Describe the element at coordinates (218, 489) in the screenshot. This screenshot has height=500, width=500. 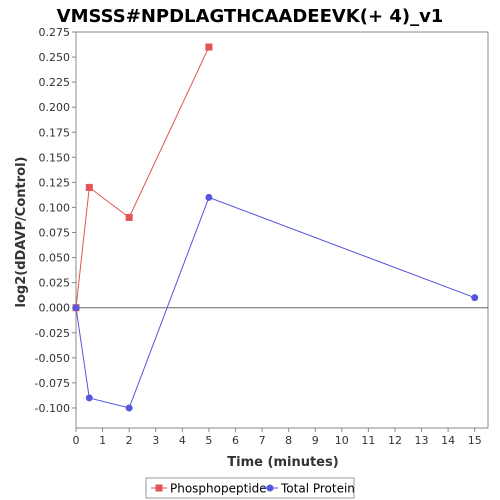
I see `legend-phosphopeptide-label: Phosphopeptide` at that location.